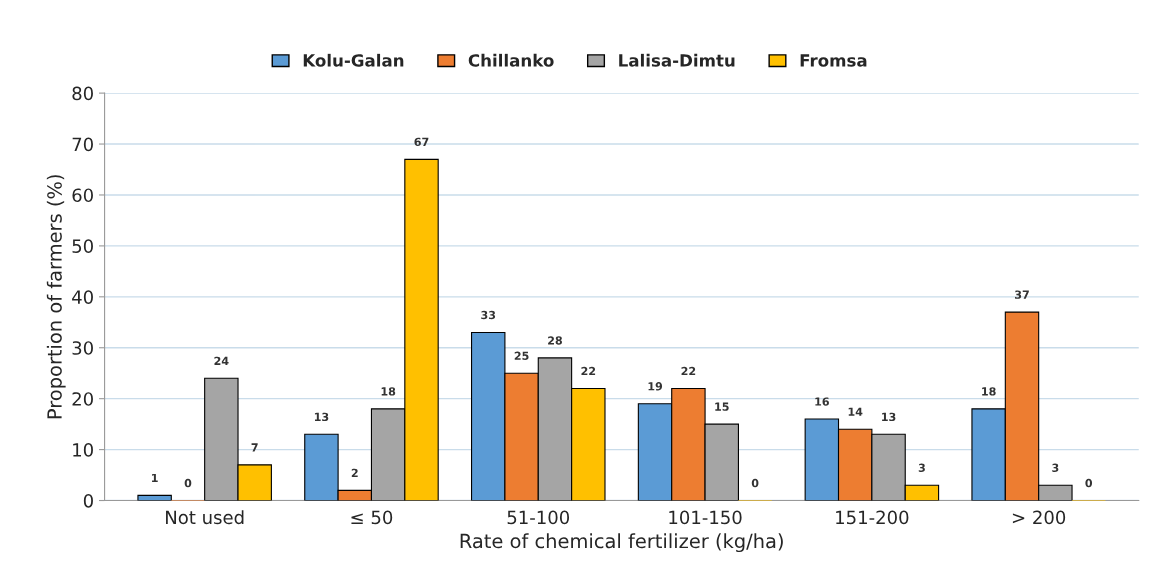 This screenshot has height=582, width=1162. Describe the element at coordinates (82, 246) in the screenshot. I see `y-tick-label: 50` at that location.